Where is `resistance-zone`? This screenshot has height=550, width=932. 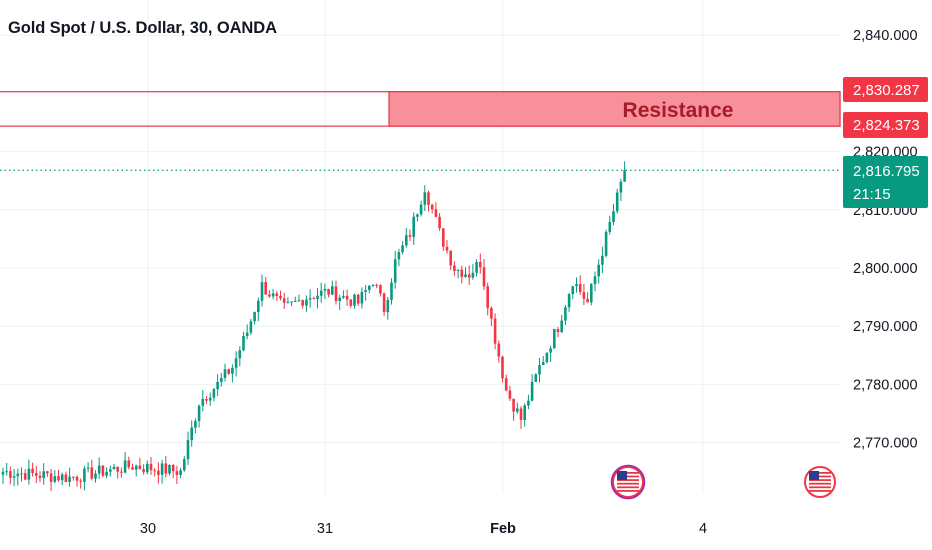
resistance-zone is located at coordinates (614, 109).